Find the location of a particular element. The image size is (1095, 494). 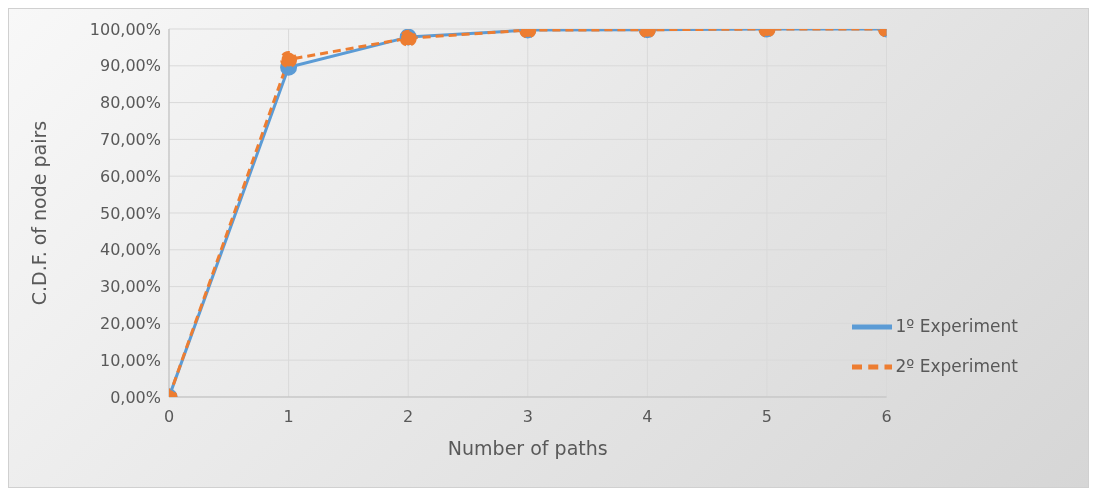

legend-label: 1º Experiment is located at coordinates (956, 326).